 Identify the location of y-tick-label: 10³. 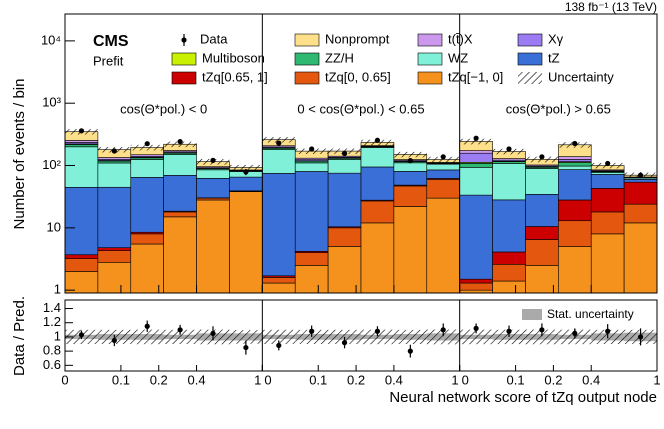
(51, 102).